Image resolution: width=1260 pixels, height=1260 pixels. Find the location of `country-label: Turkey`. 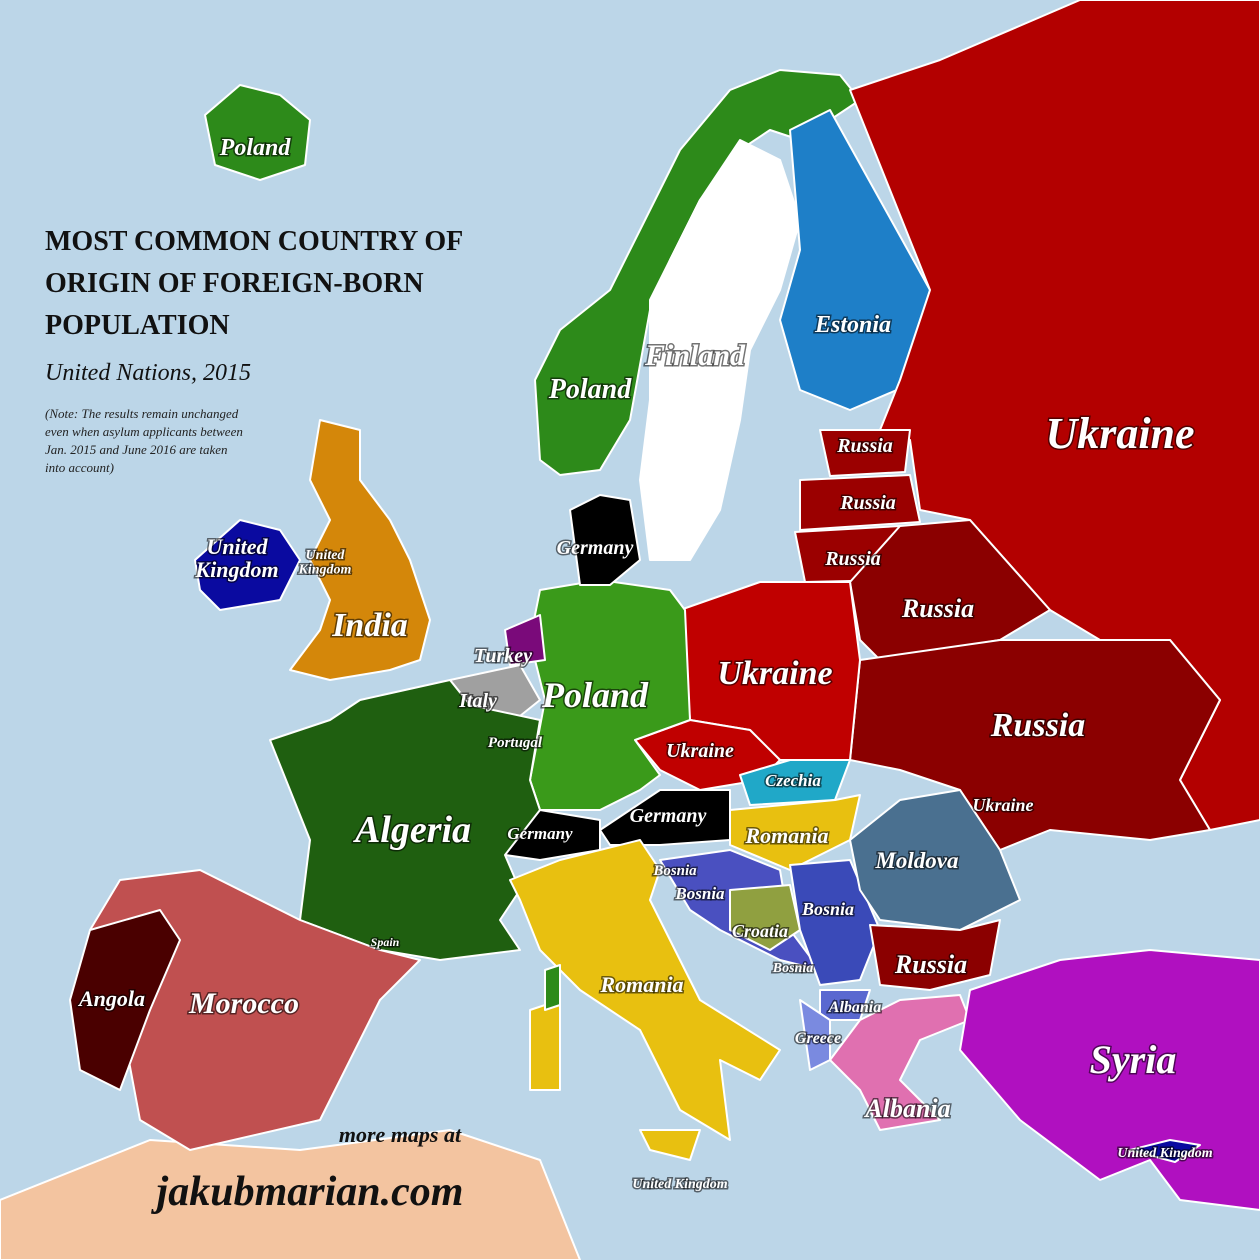

country-label: Turkey is located at coordinates (503, 656).